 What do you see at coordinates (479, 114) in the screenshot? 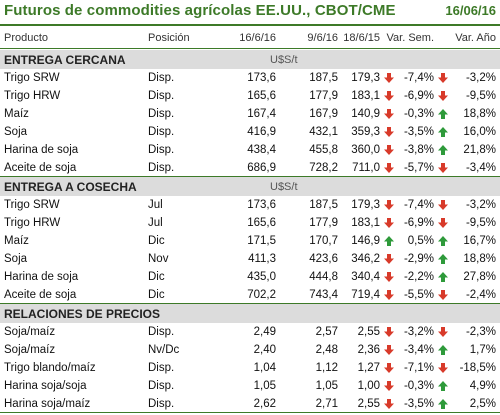
I see `yearly-change: 18,8%` at bounding box center [479, 114].